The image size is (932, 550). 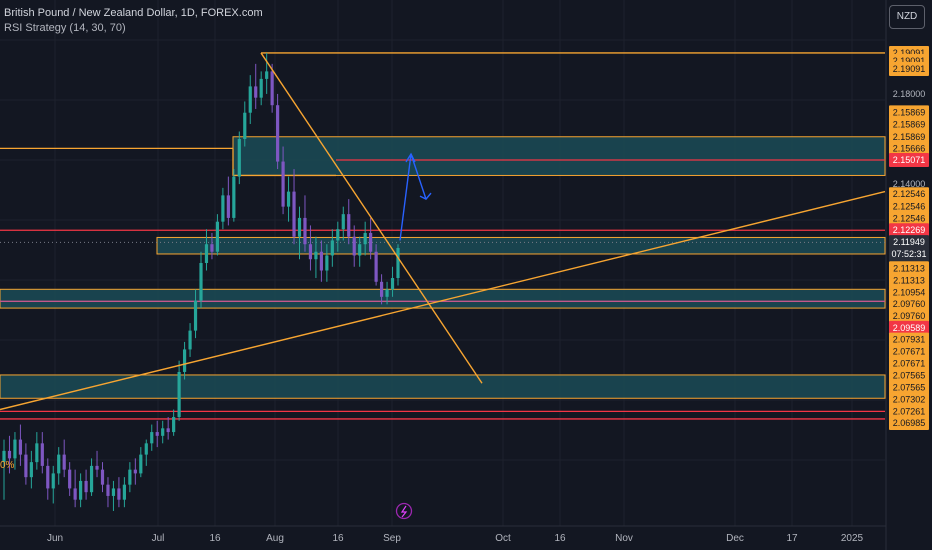 I want to click on time-axis-label: Nov, so click(x=624, y=538).